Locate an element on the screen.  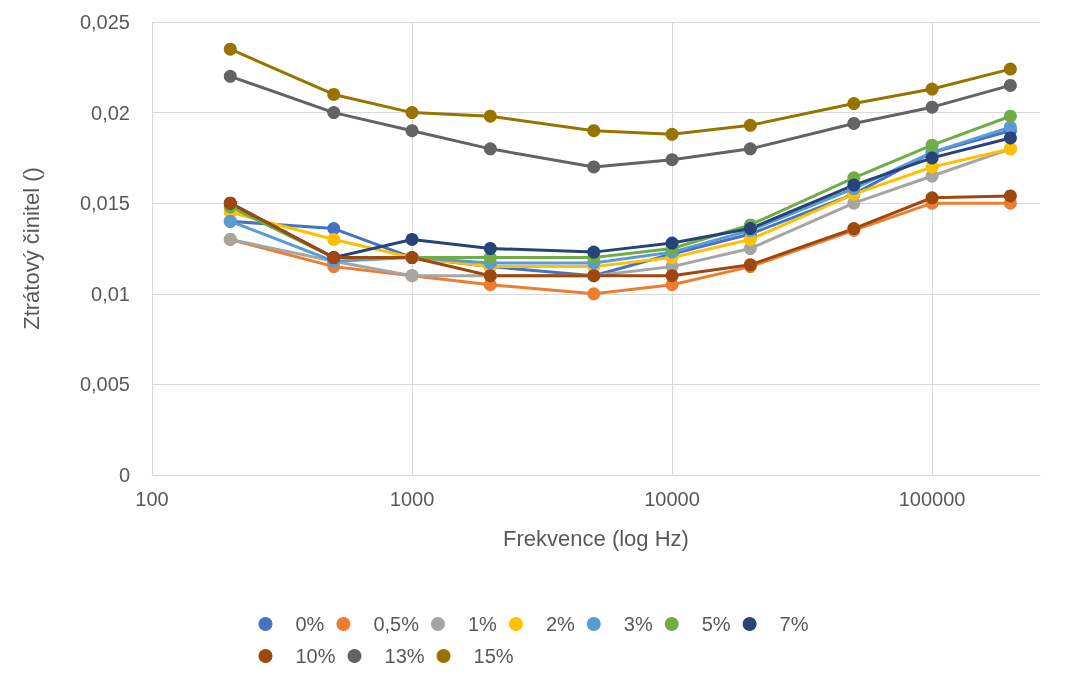
legend-label: 13% is located at coordinates (404, 656).